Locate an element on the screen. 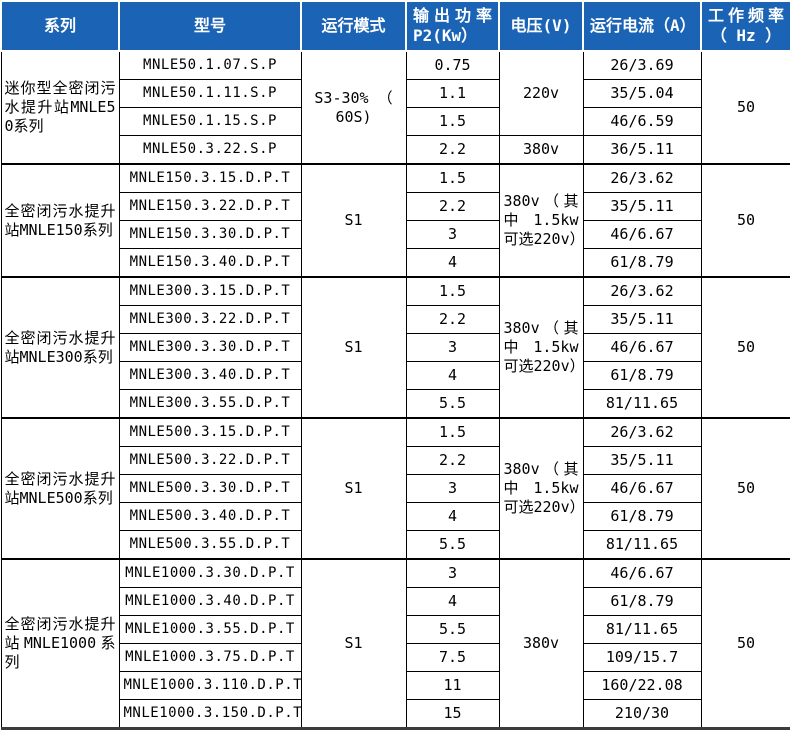 The height and width of the screenshot is (735, 790). series-cell: 迷你型全密闭污水提升站MNLE50系列 is located at coordinates (60, 107).